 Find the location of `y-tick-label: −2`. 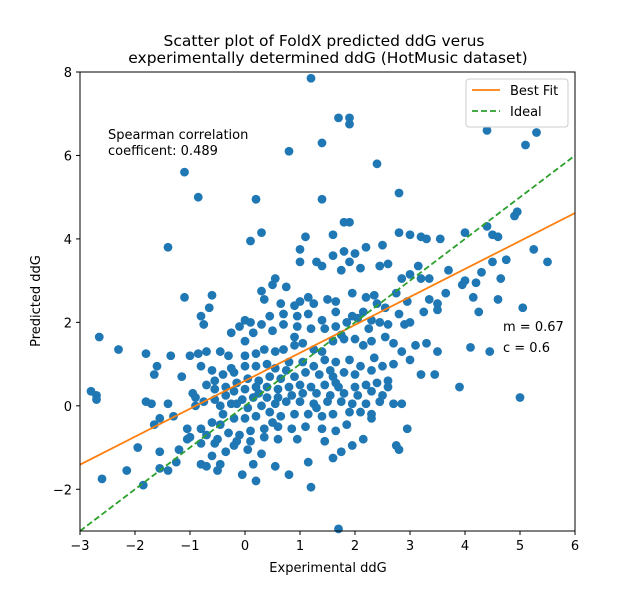

y-tick-label: −2 is located at coordinates (62, 490).